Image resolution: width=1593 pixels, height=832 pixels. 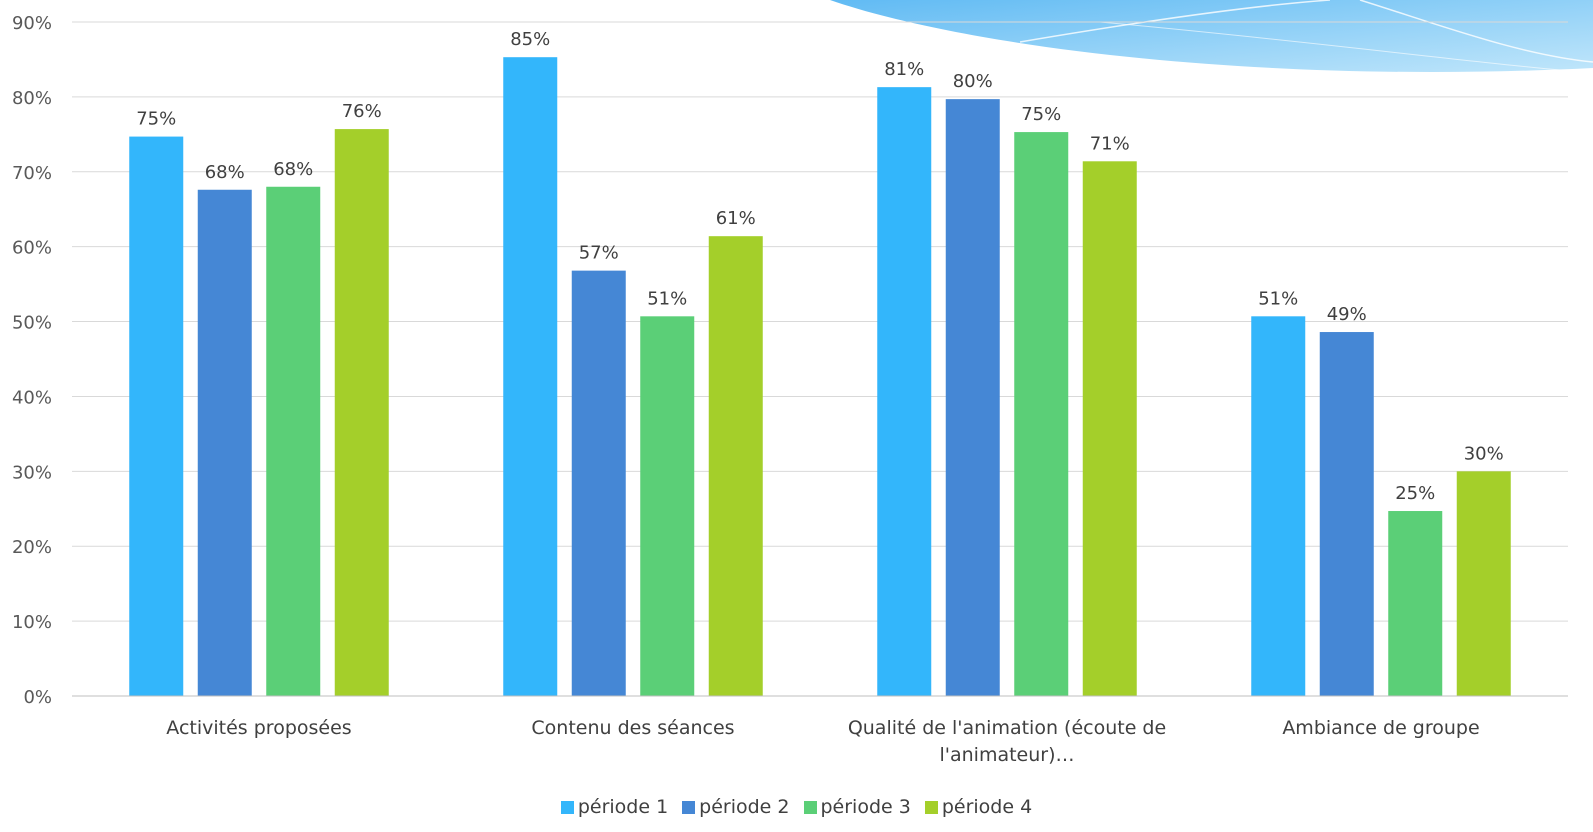 What do you see at coordinates (1347, 314) in the screenshot?
I see `data-label: 49%` at bounding box center [1347, 314].